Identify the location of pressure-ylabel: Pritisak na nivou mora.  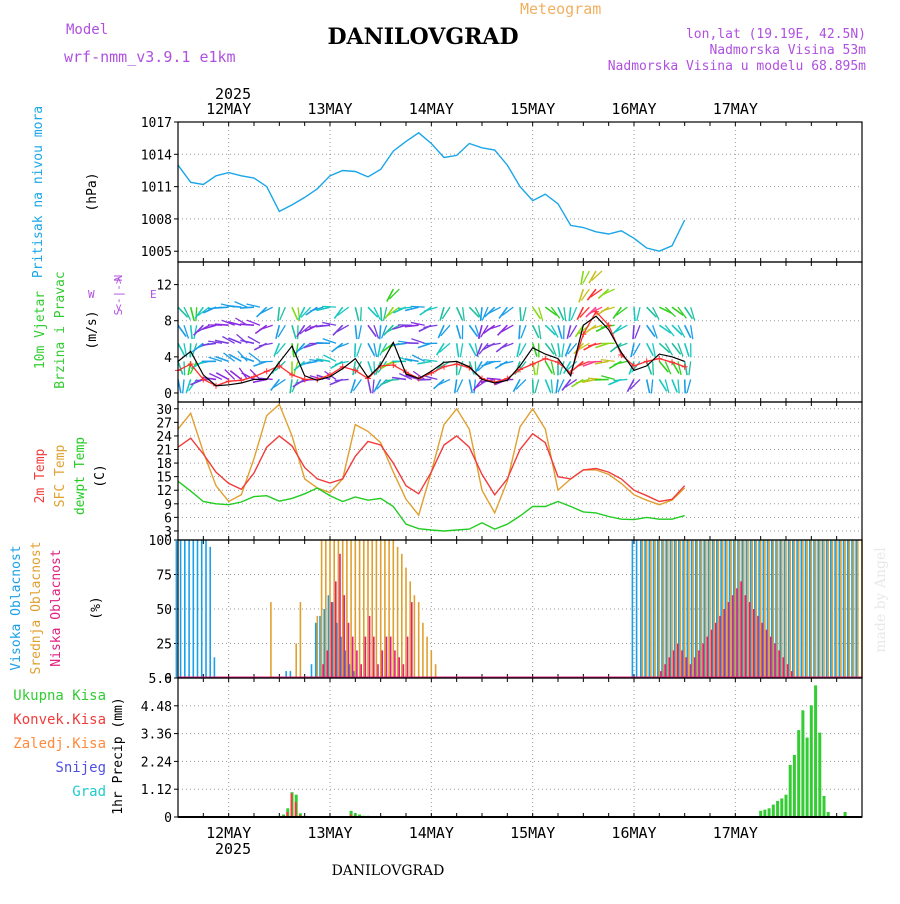
(38, 192).